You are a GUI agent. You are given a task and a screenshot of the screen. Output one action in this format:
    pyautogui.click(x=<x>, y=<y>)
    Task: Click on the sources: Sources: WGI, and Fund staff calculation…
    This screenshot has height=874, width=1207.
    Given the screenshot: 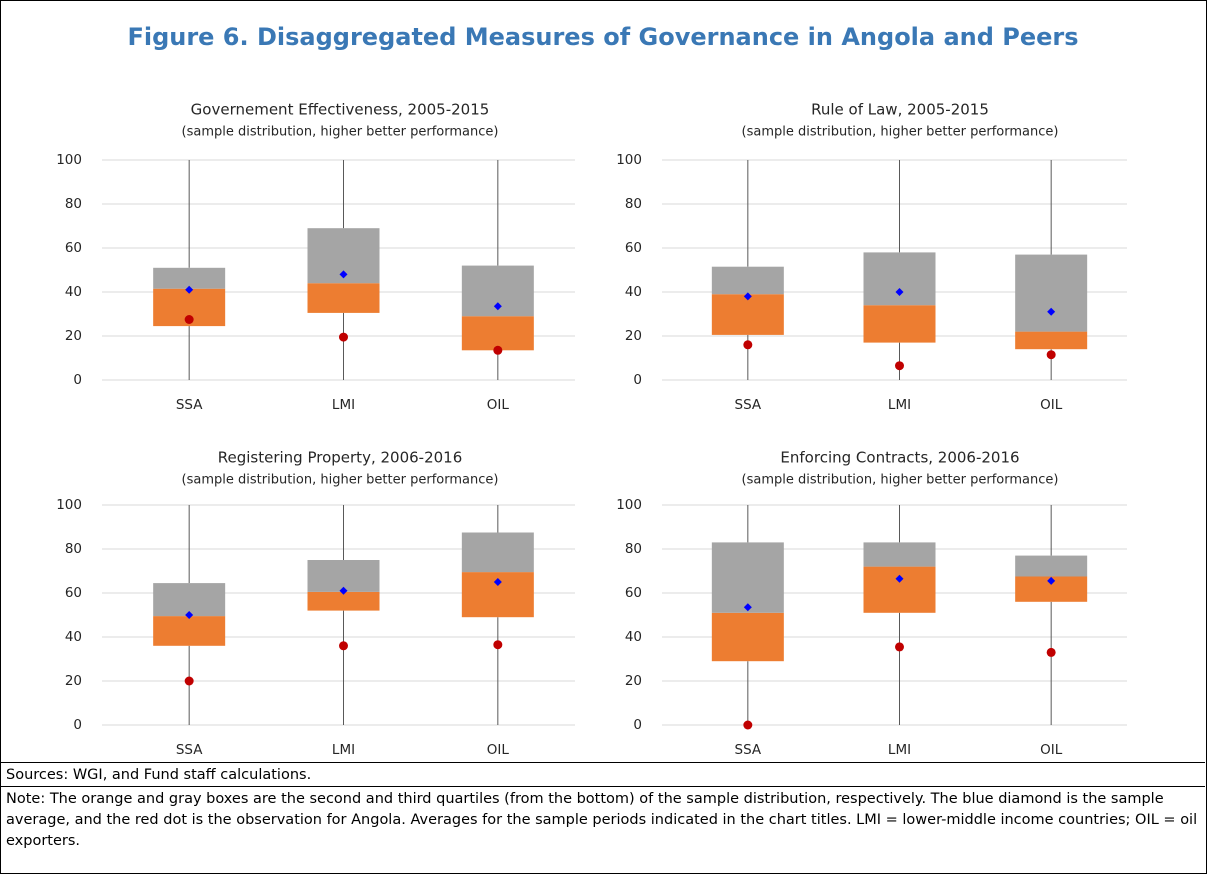 What is the action you would take?
    pyautogui.click(x=602, y=775)
    